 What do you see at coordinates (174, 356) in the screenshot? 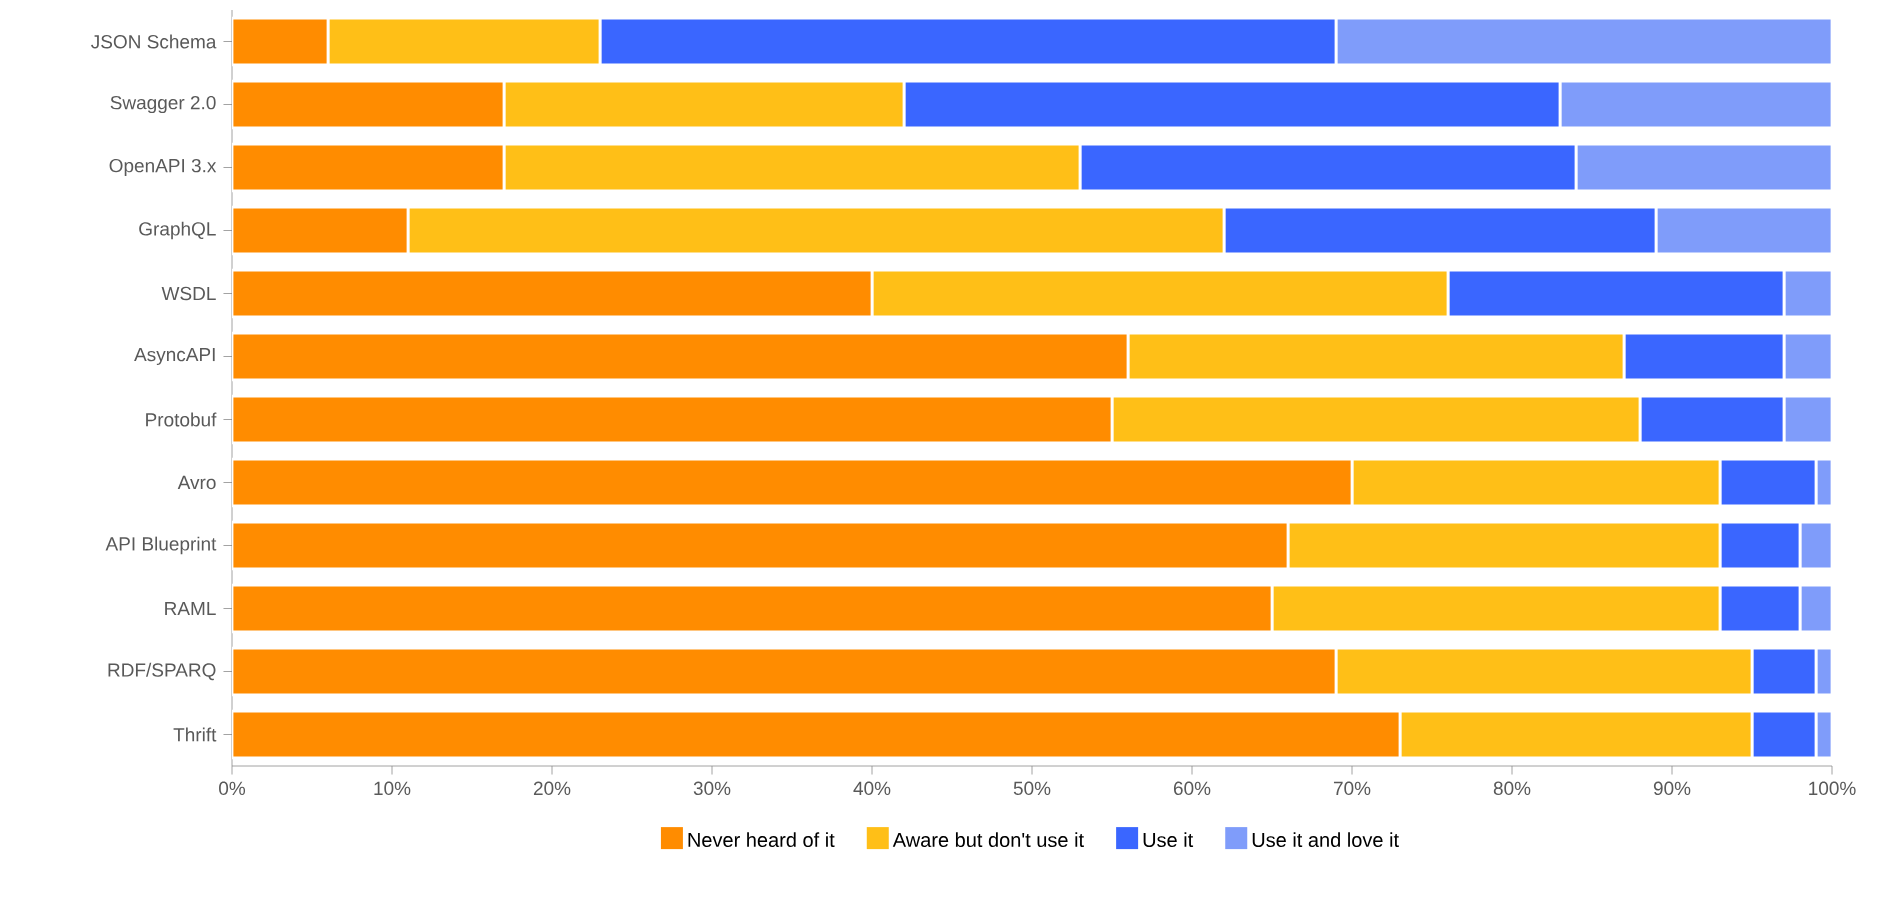
I see `y-tick-label: AsyncAPI` at bounding box center [174, 356].